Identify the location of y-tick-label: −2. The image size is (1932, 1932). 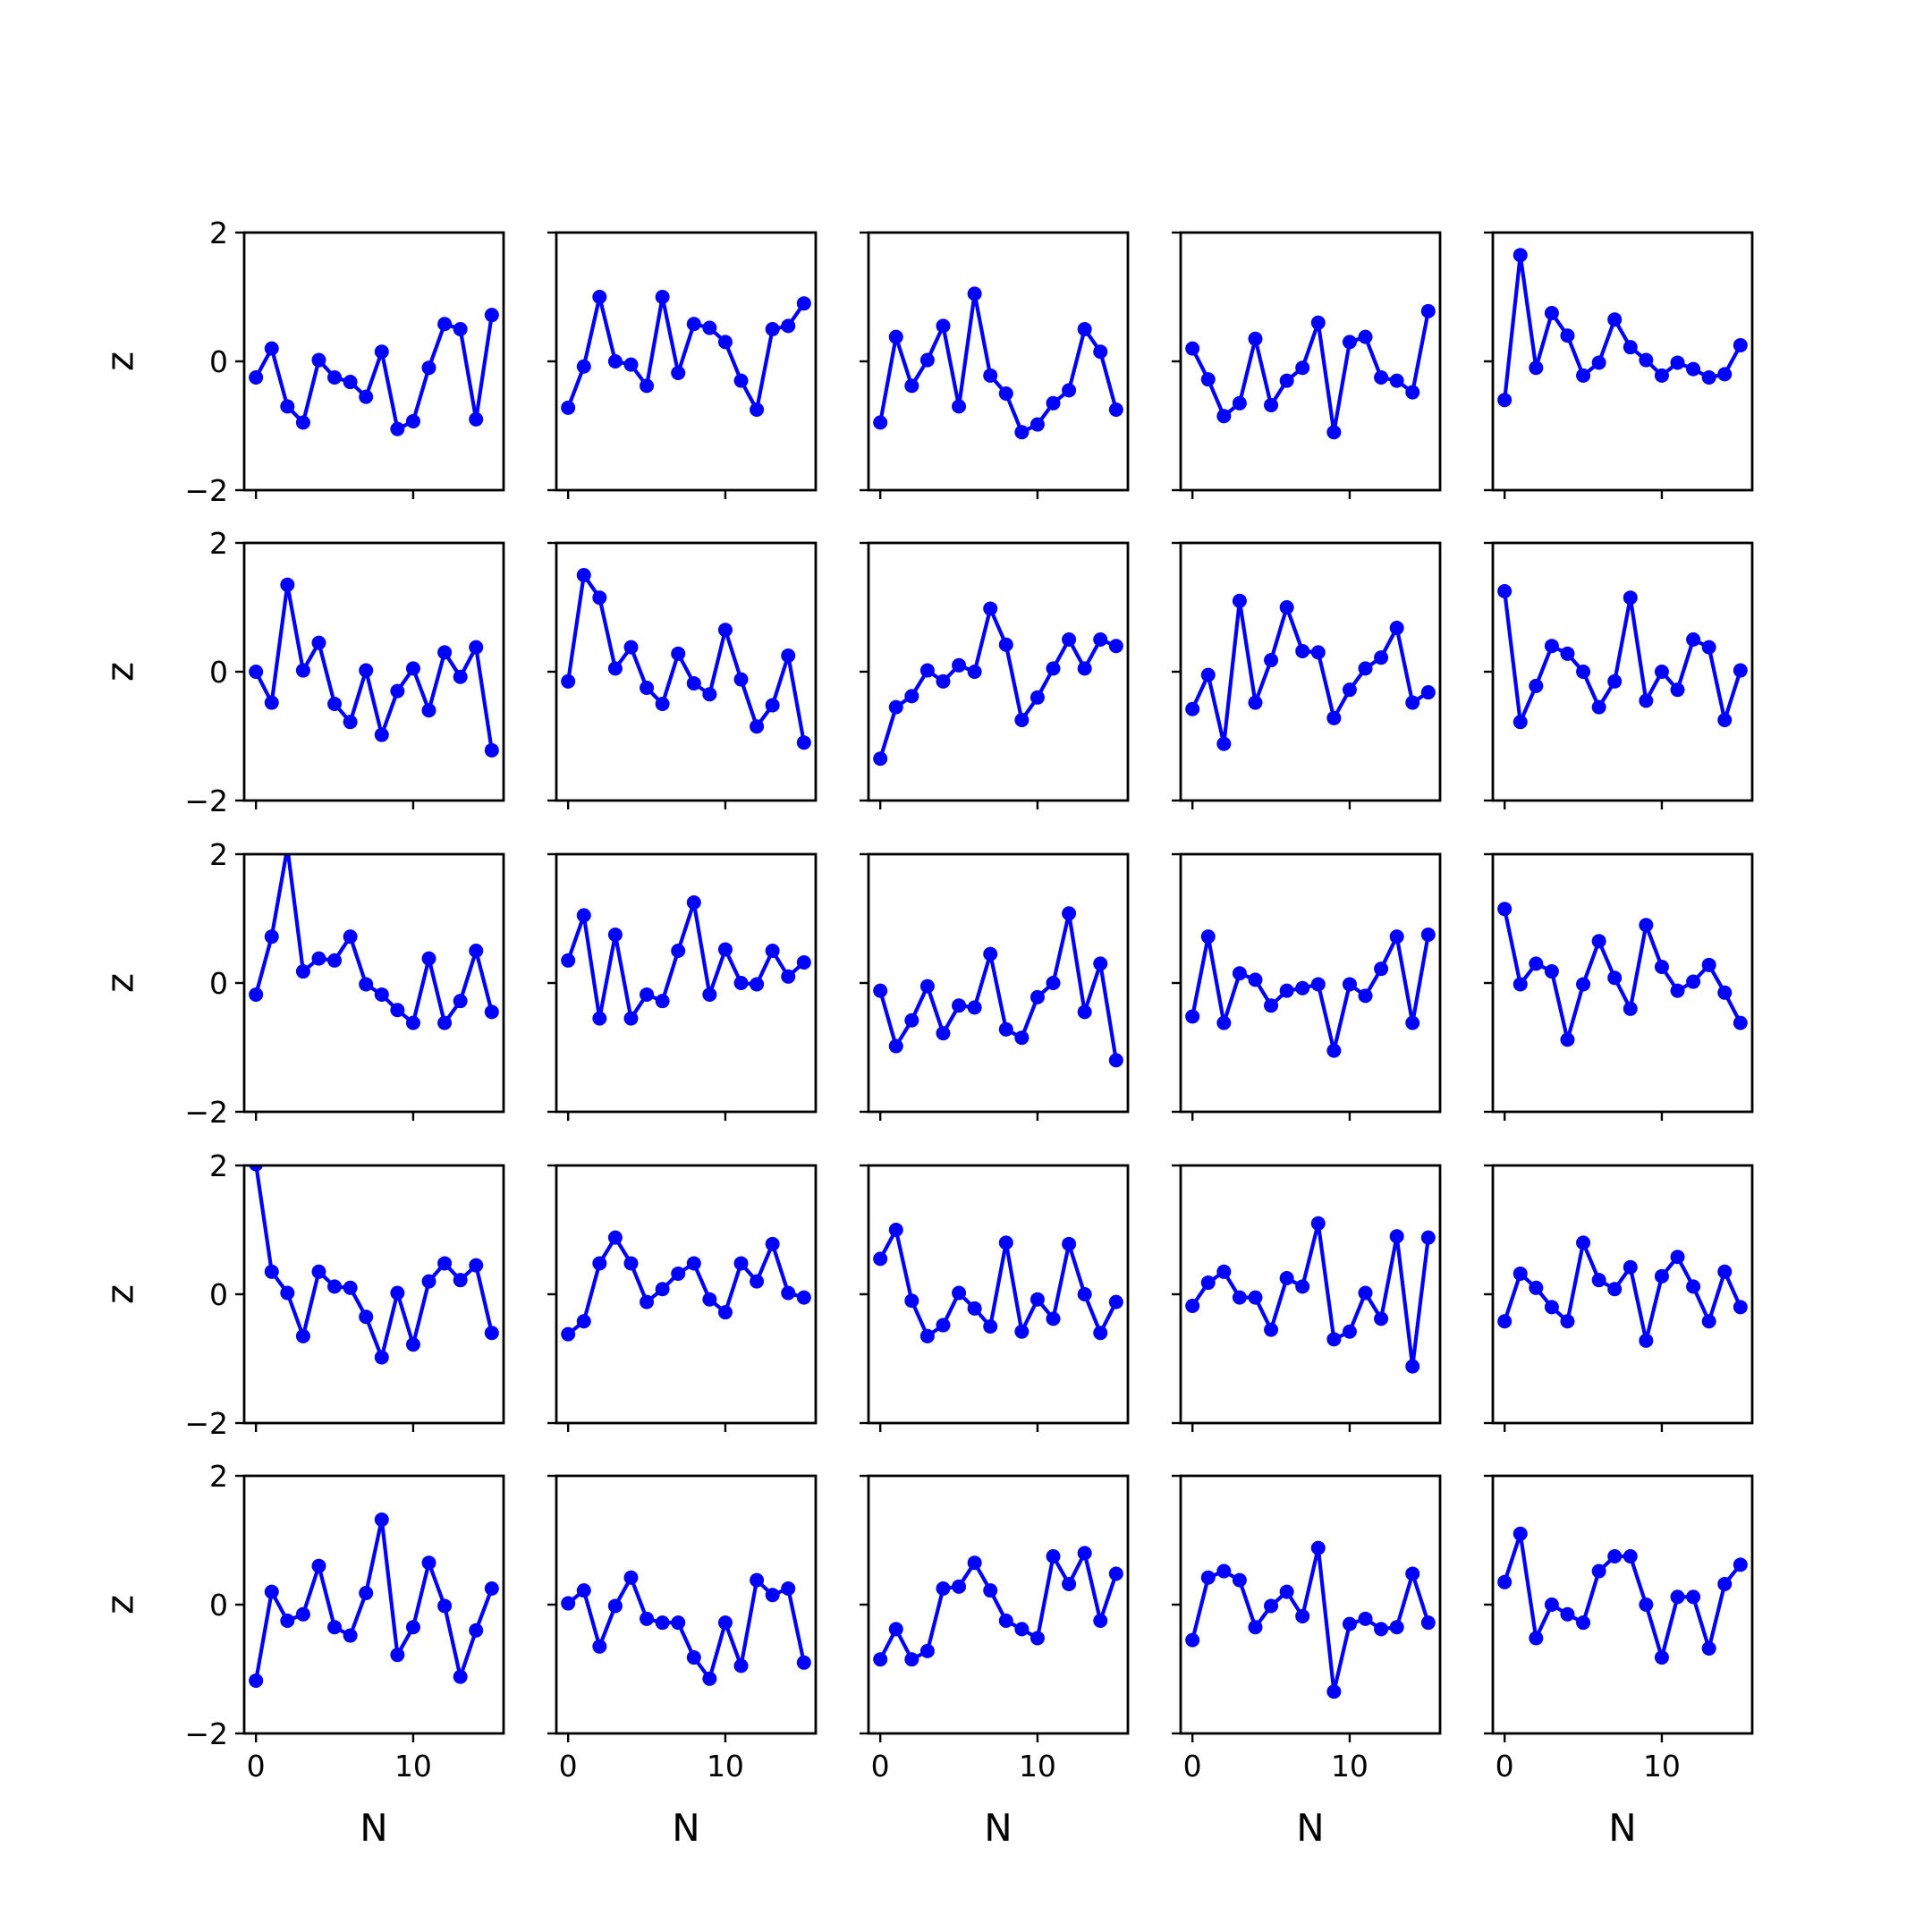
(206, 1733).